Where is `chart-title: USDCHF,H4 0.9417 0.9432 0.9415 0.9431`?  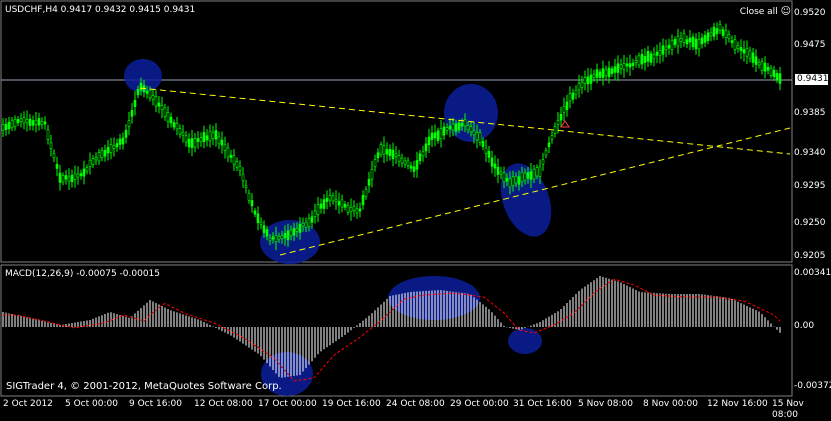
chart-title: USDCHF,H4 0.9417 0.9432 0.9415 0.9431 is located at coordinates (100, 10).